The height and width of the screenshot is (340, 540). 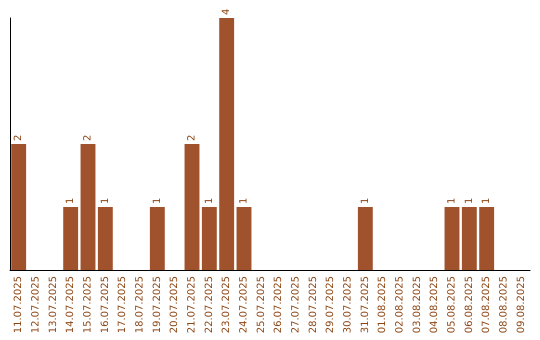 I want to click on x-tick-label: 22.07.2025, so click(x=209, y=305).